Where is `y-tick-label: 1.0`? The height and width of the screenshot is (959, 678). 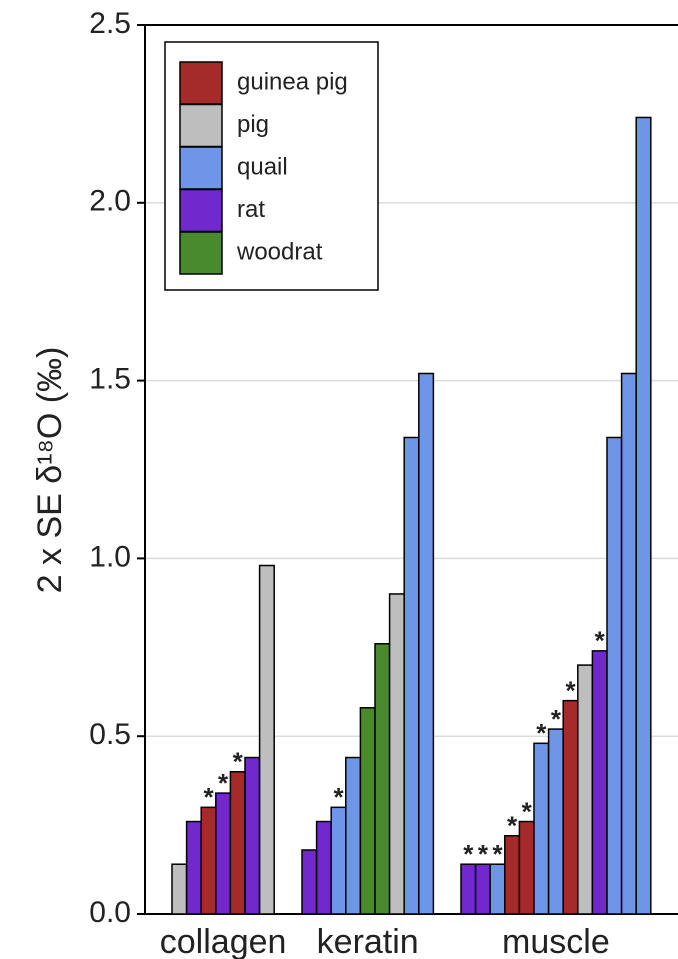 y-tick-label: 1.0 is located at coordinates (110, 556).